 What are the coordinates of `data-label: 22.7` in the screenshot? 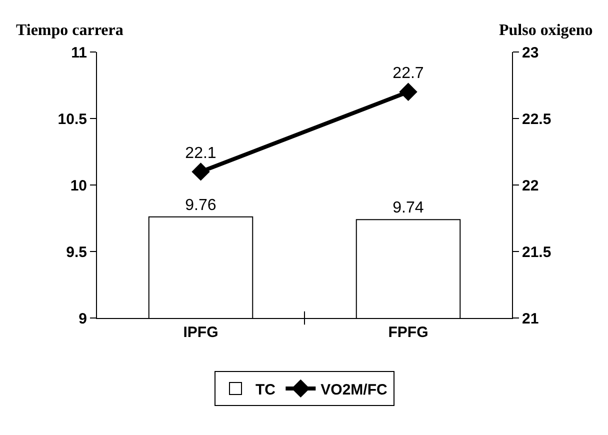 It's located at (408, 73).